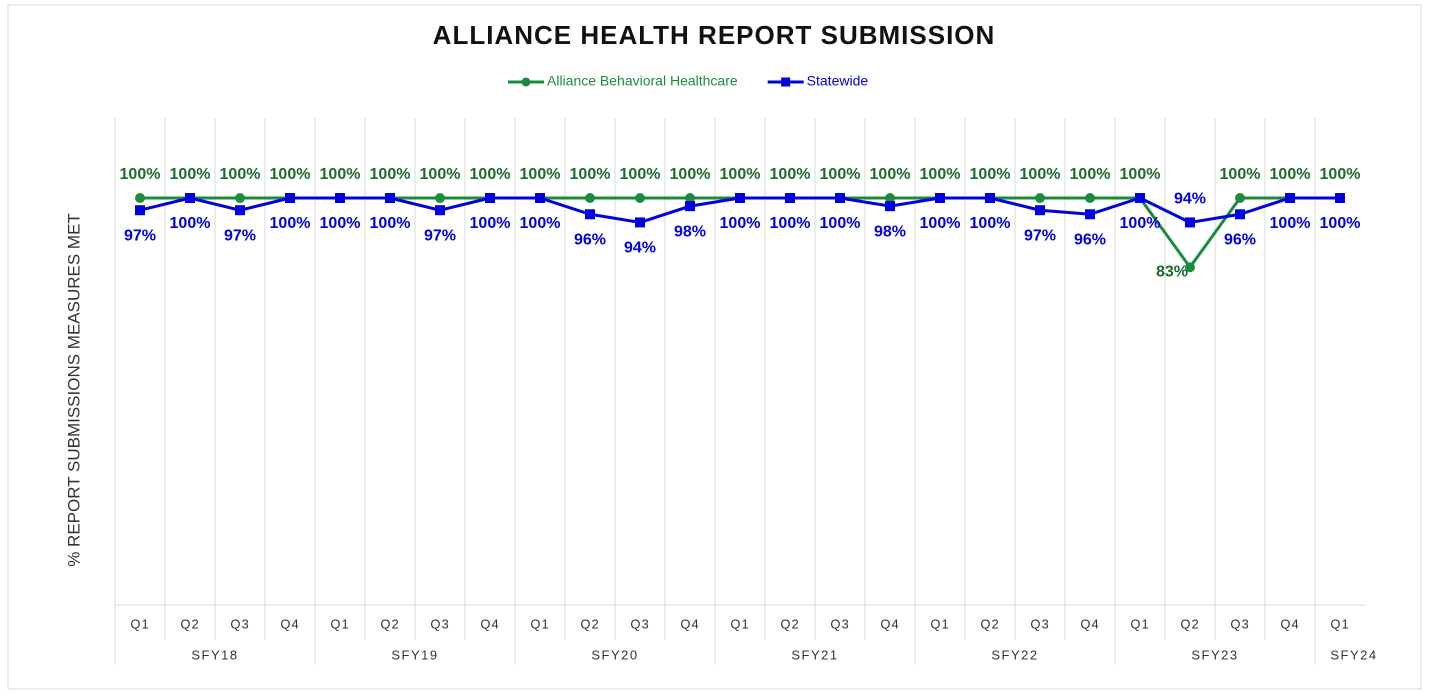 The image size is (1429, 699). Describe the element at coordinates (214, 654) in the screenshot. I see `group-label: SFY18` at that location.